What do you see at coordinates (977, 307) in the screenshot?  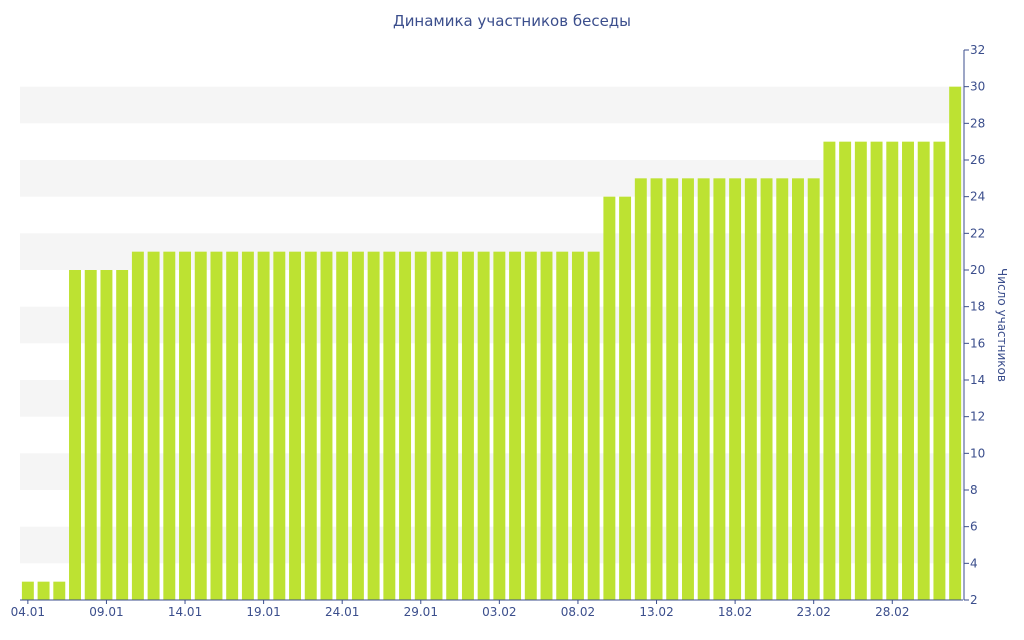 I see `y-tick-label: 18` at bounding box center [977, 307].